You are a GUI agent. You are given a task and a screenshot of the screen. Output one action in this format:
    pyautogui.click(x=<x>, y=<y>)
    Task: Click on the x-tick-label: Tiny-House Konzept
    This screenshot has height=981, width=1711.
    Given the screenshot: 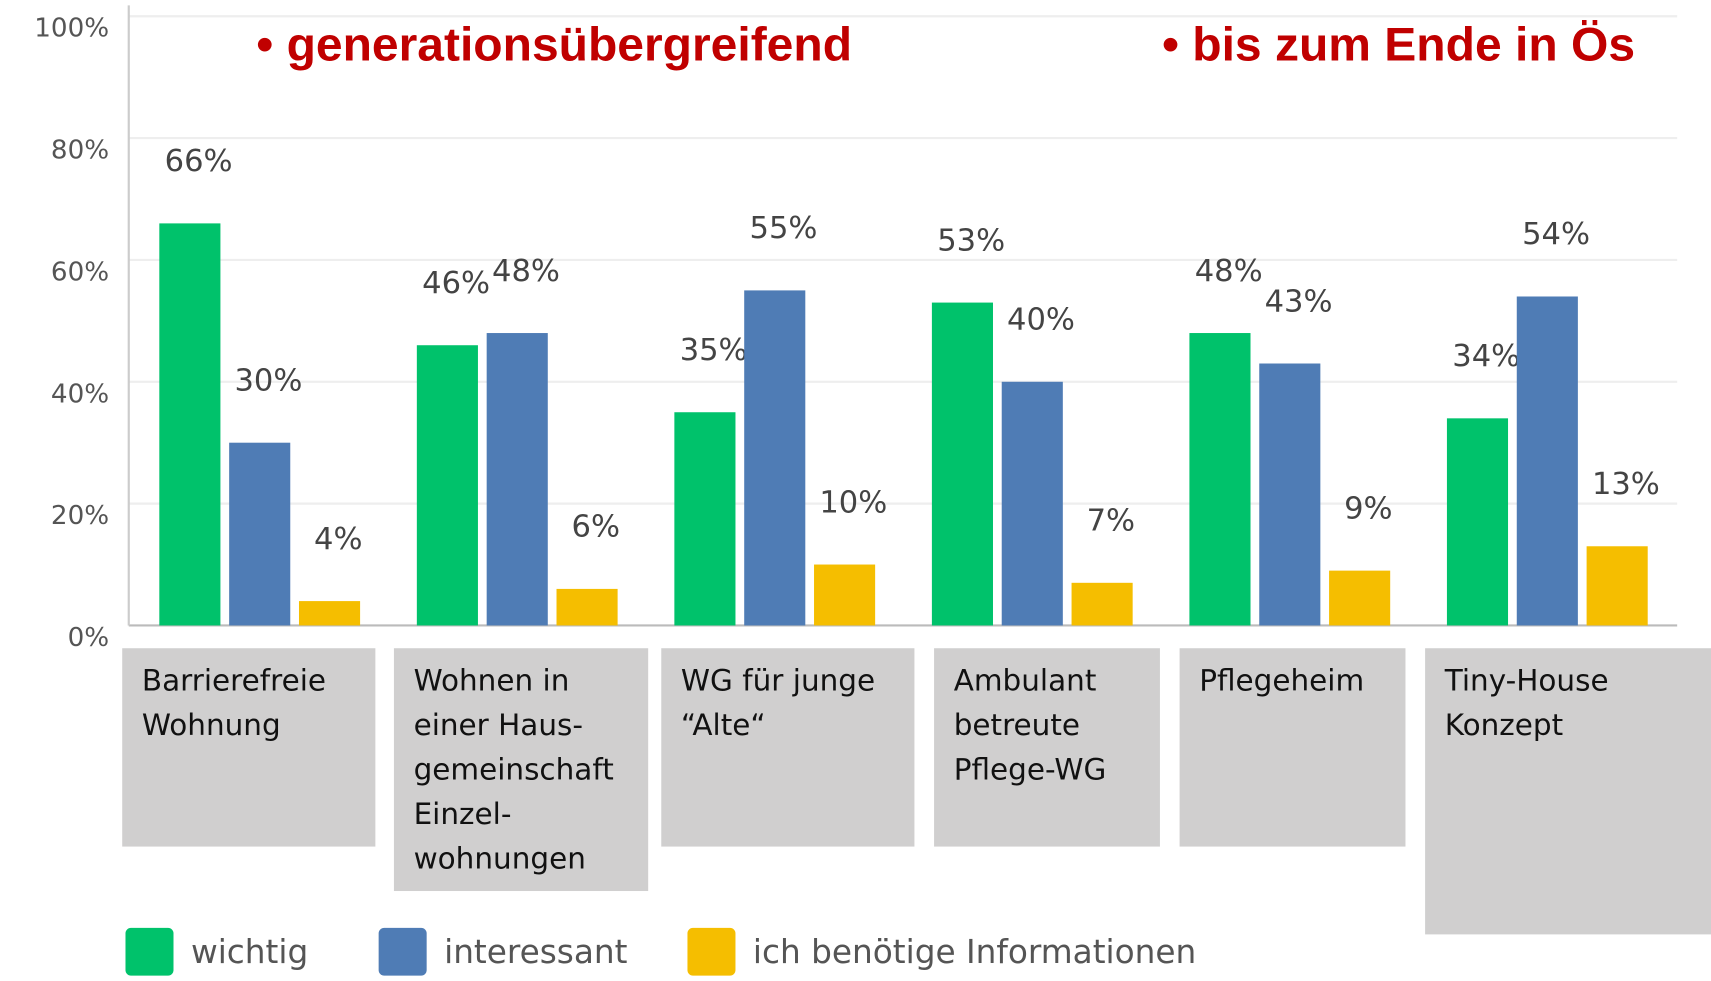 What is the action you would take?
    pyautogui.click(x=1526, y=703)
    